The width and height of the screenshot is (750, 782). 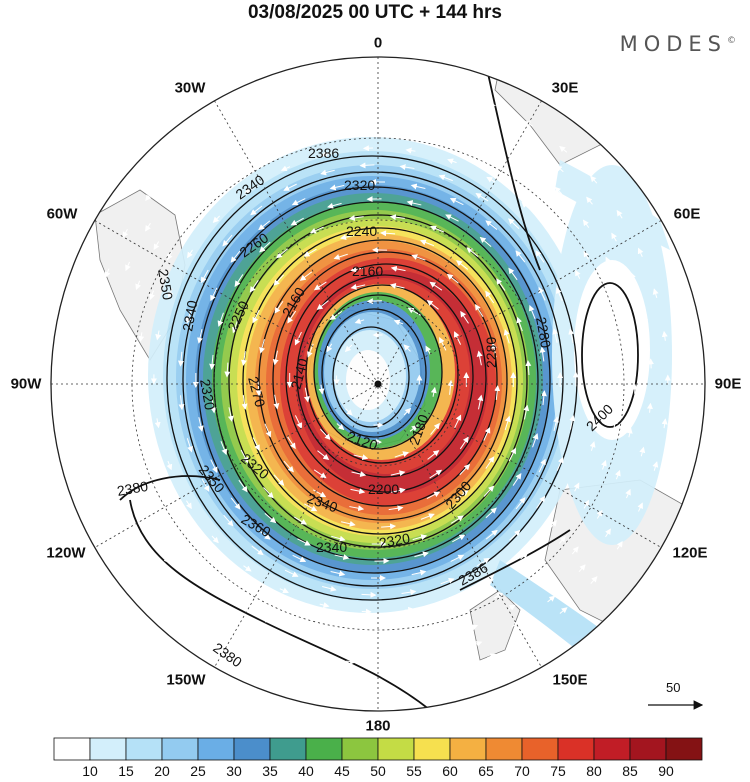 I want to click on contour-label: 2380, so click(x=133, y=488).